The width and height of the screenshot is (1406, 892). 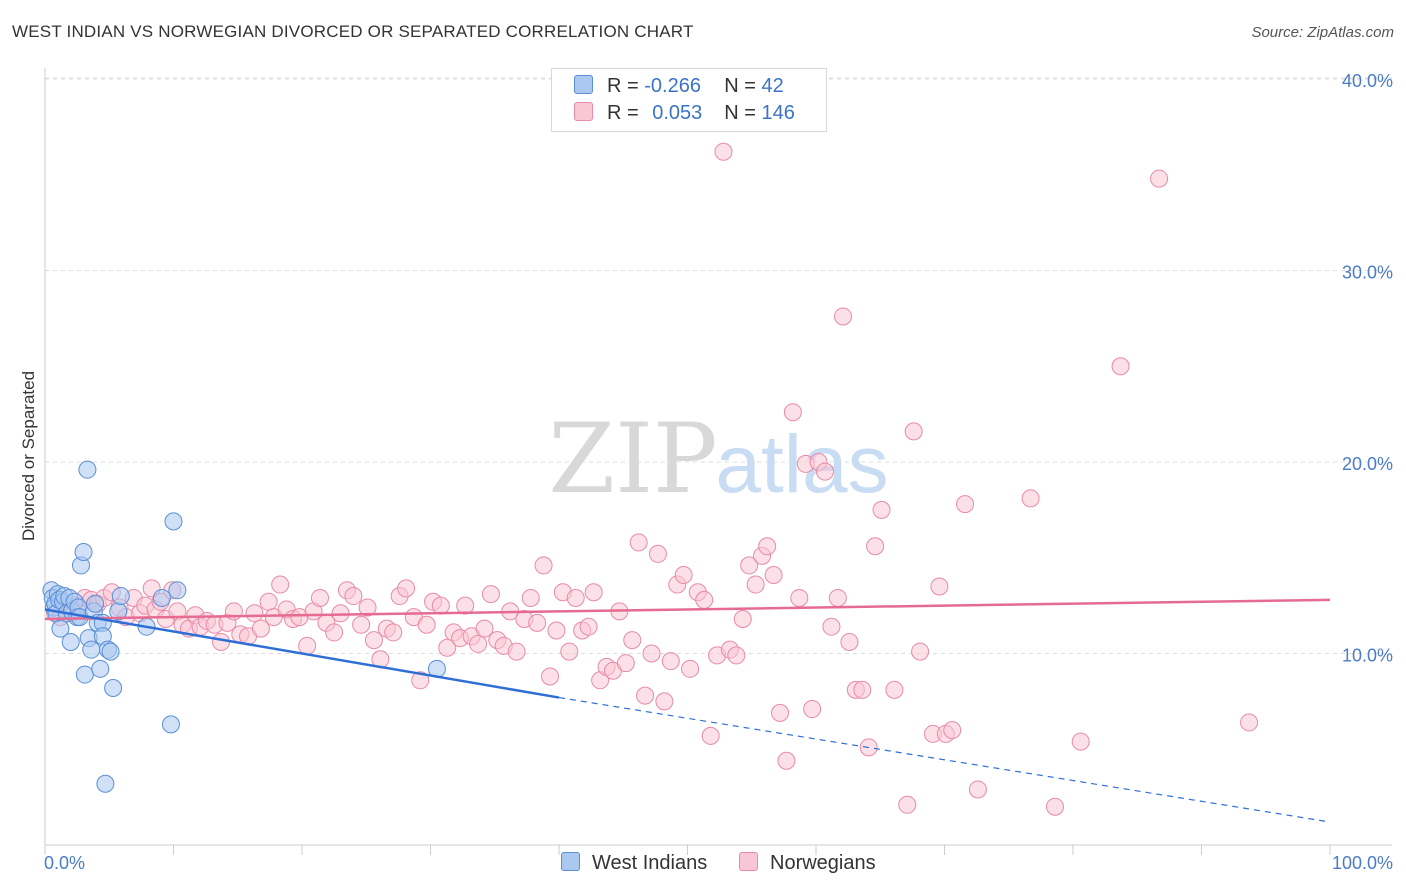 What do you see at coordinates (677, 113) in the screenshot?
I see `r-value: 0.053` at bounding box center [677, 113].